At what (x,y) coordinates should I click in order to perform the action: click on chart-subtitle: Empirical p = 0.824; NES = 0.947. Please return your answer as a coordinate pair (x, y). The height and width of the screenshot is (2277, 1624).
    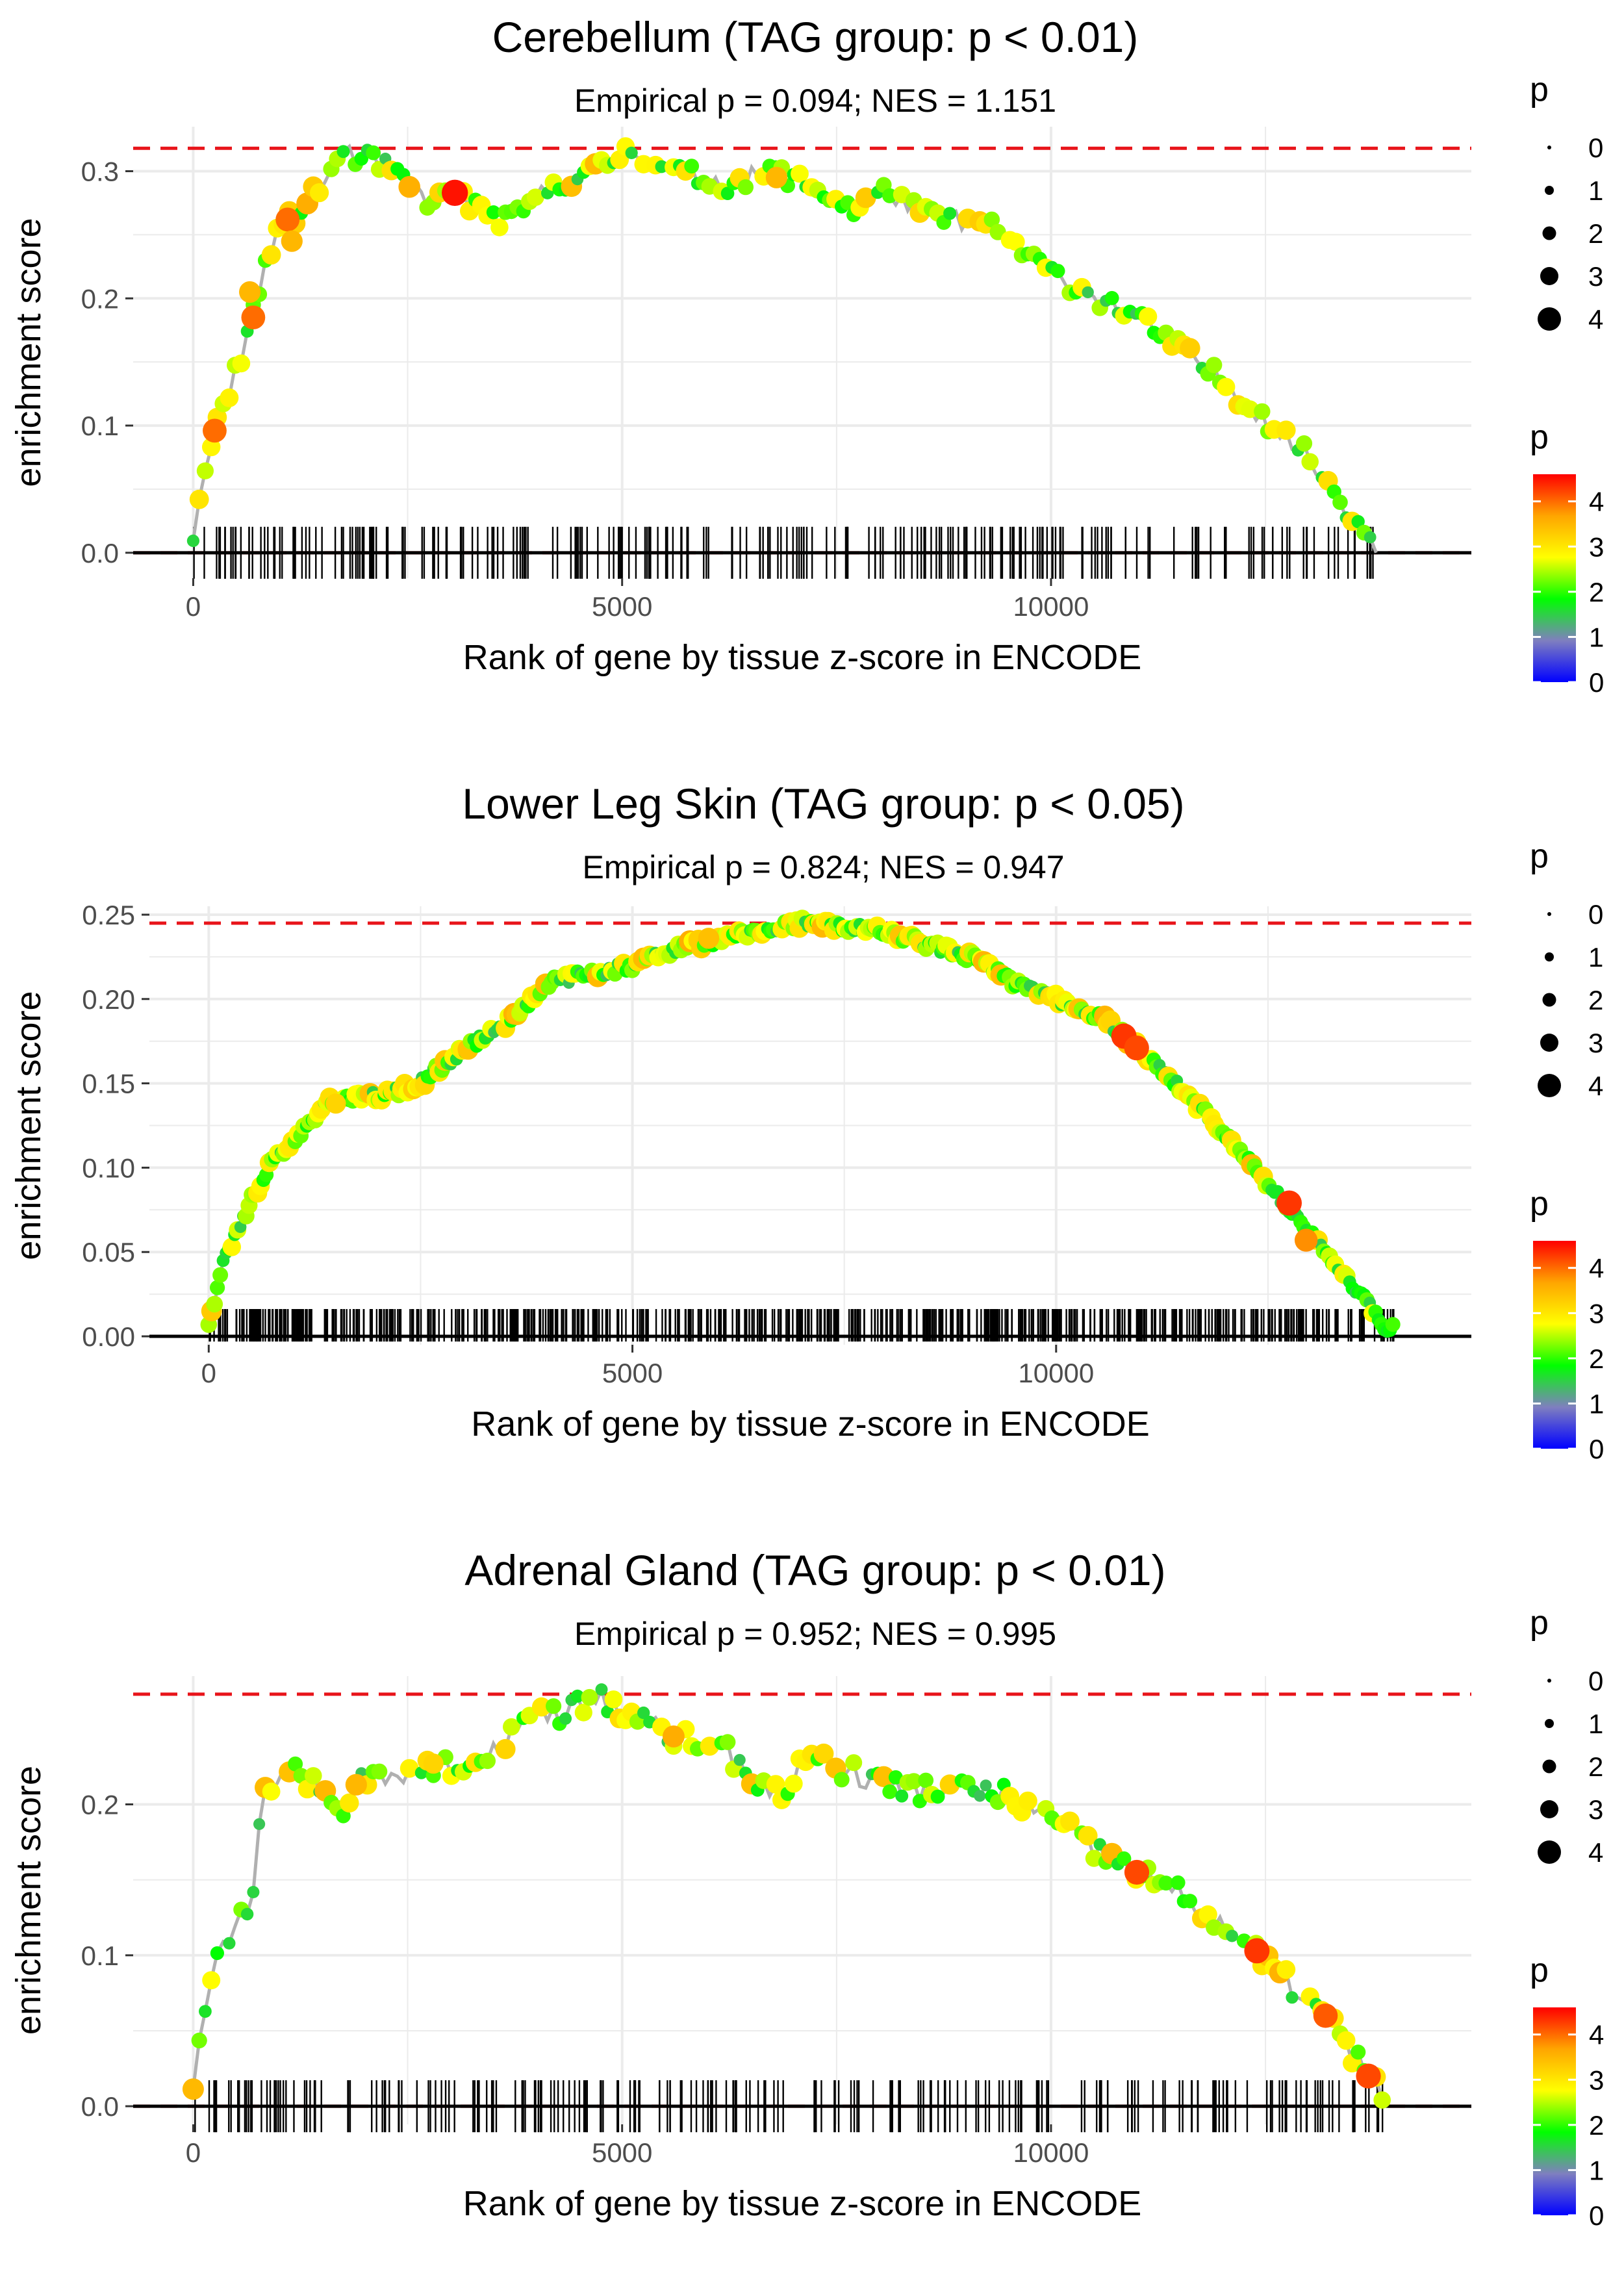
    Looking at the image, I should click on (823, 867).